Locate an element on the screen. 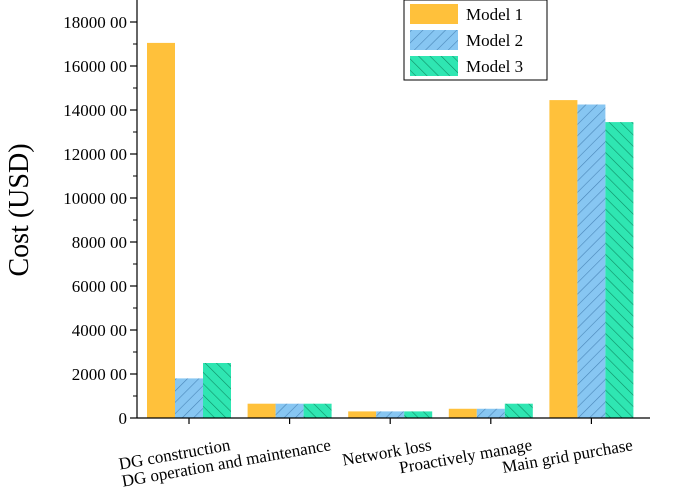  y-tick-label: 10000 00 is located at coordinates (95, 198).